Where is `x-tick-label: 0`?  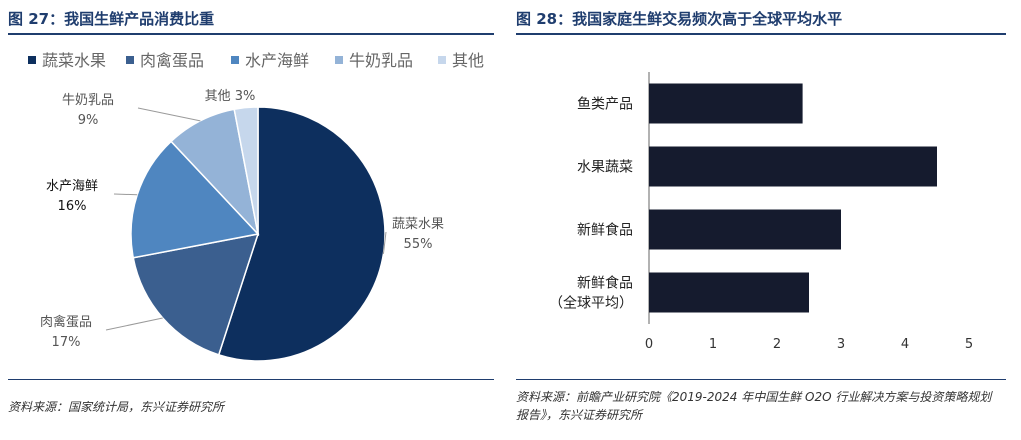 x-tick-label: 0 is located at coordinates (649, 344).